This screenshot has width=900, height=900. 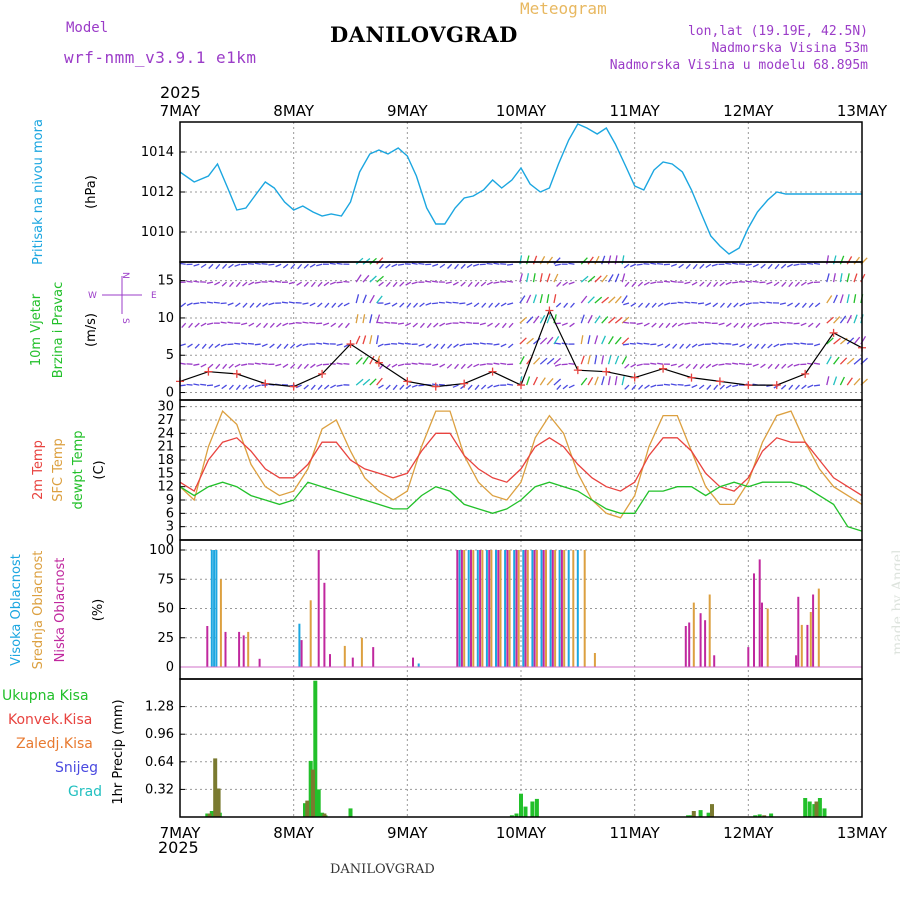 I want to click on x-tick-label-bottom: 11MAY, so click(x=635, y=833).